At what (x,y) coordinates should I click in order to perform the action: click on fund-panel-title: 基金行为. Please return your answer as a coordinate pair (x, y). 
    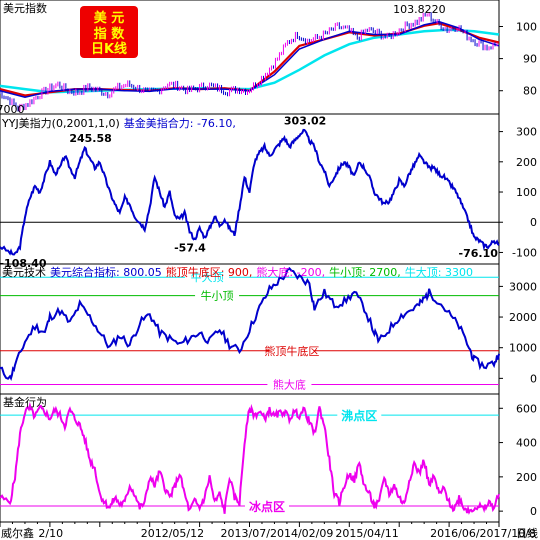
    Looking at the image, I should click on (25, 402).